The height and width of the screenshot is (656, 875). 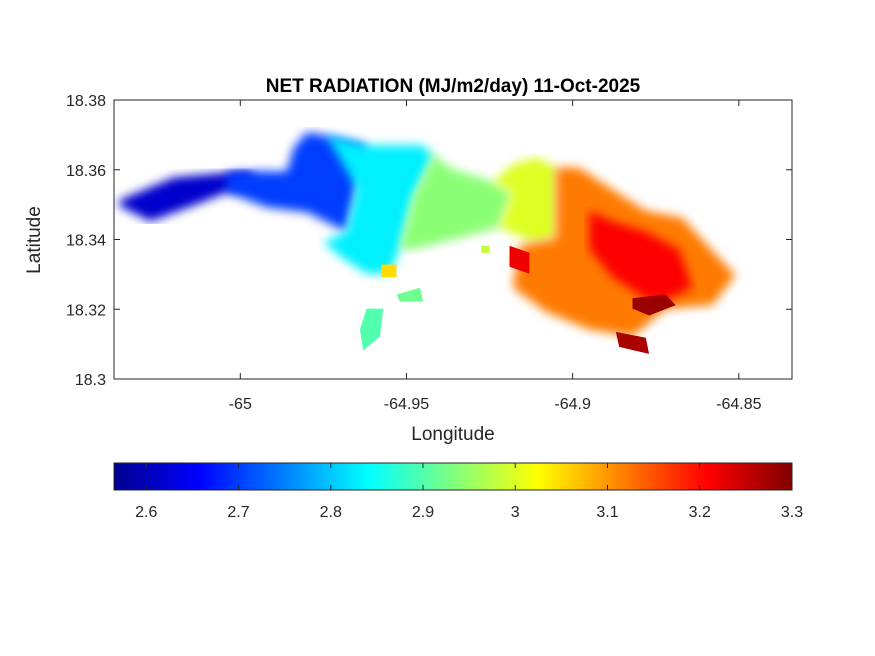 What do you see at coordinates (146, 512) in the screenshot?
I see `colorbar-tick-label: 2.6` at bounding box center [146, 512].